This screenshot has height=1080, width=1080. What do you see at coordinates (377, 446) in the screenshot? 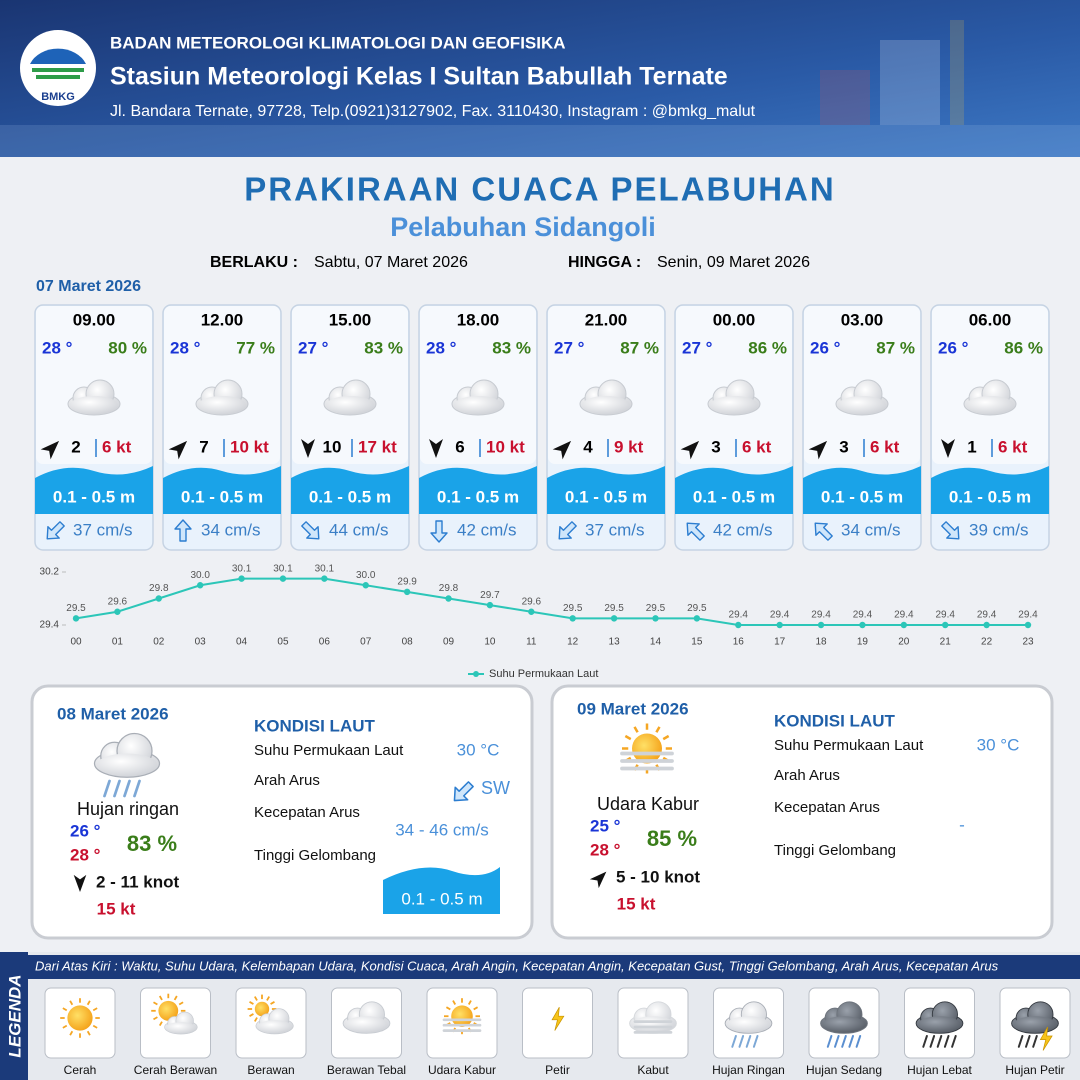
I see `slot-gust: 17 kt` at bounding box center [377, 446].